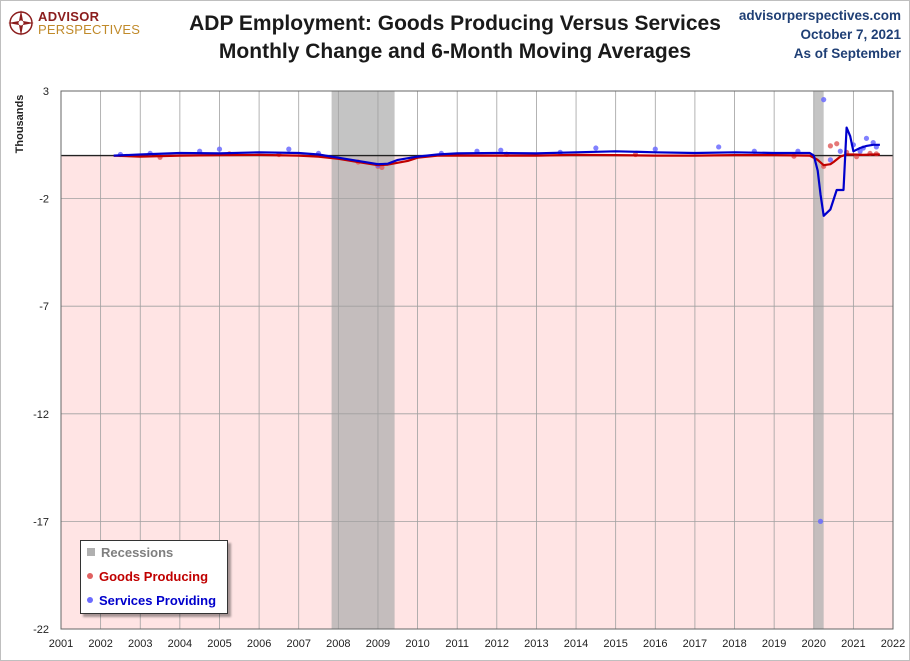  Describe the element at coordinates (774, 644) in the screenshot. I see `x-tick-label-2019: 2019` at that location.